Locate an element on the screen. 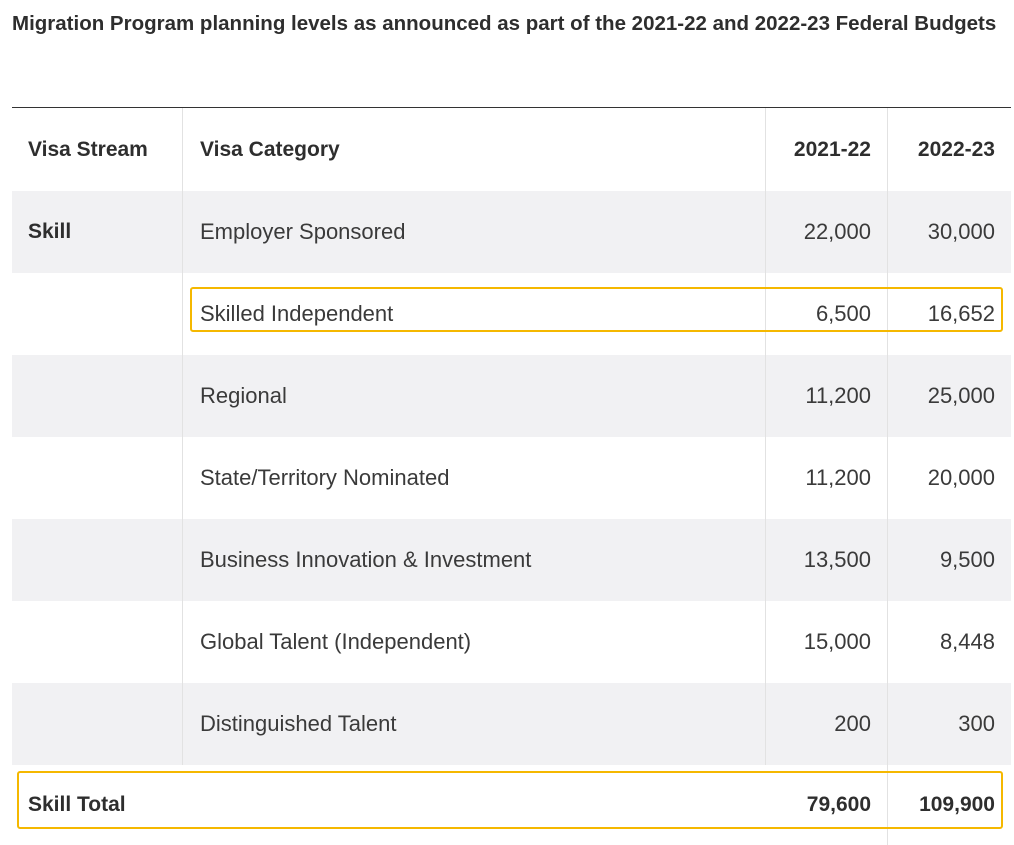  header-2021-22: 2021-22 is located at coordinates (827, 149).